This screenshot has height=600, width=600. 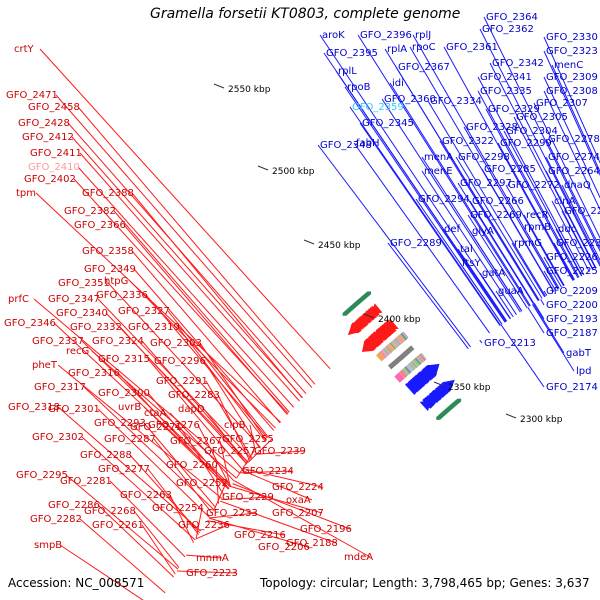 What do you see at coordinates (483, 231) in the screenshot?
I see `forward-gene-label: glyA` at bounding box center [483, 231].